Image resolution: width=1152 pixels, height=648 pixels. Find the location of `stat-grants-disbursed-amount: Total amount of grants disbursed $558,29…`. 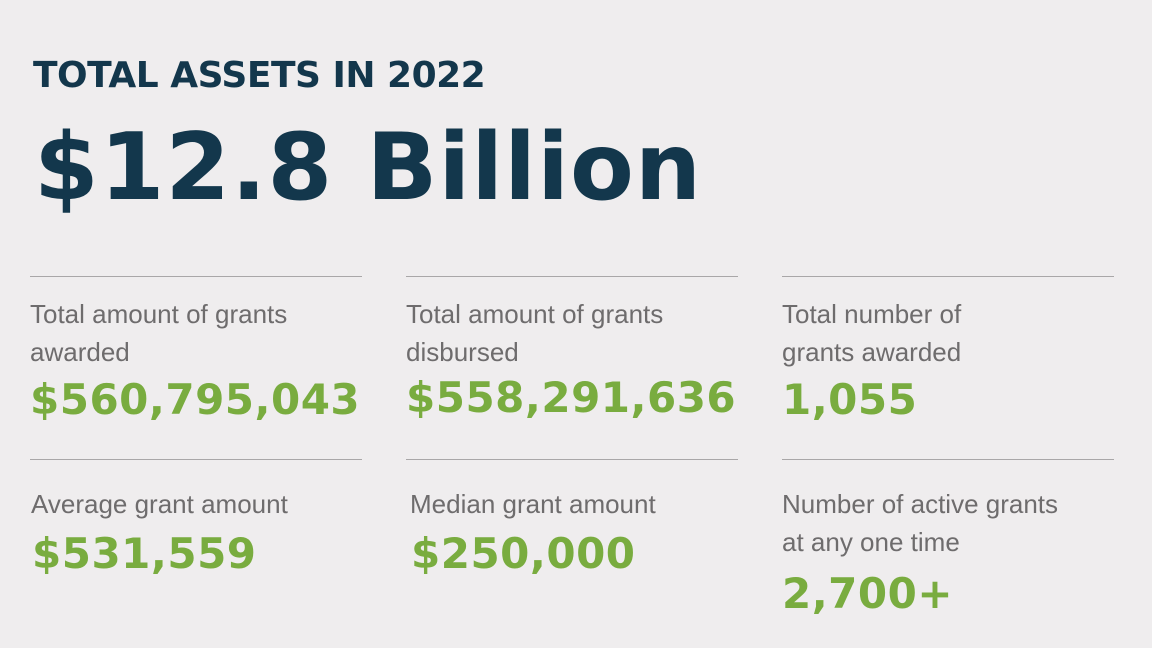

stat-grants-disbursed-amount: Total amount of grants disbursed $558,29… is located at coordinates (572, 349).